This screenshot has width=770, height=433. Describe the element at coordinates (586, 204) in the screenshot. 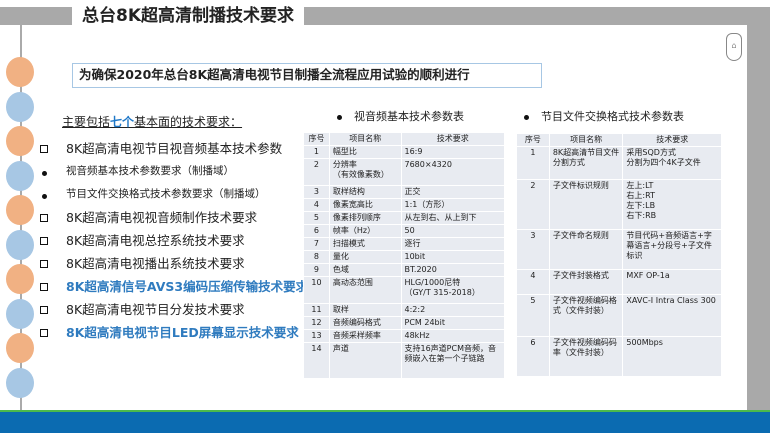

I see `table-cell: 子文件标识规则` at that location.